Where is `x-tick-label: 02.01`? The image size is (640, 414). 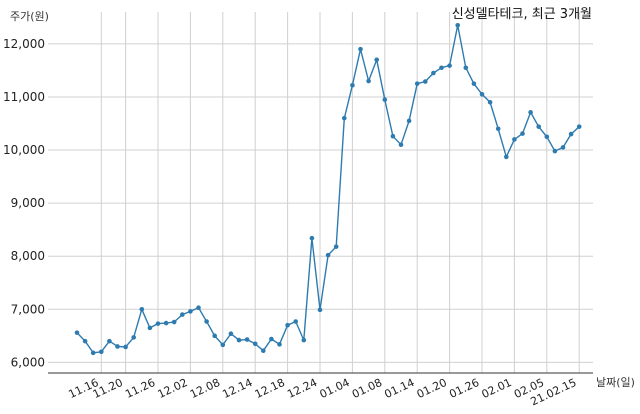 x-tick-label: 02.01 is located at coordinates (497, 388).